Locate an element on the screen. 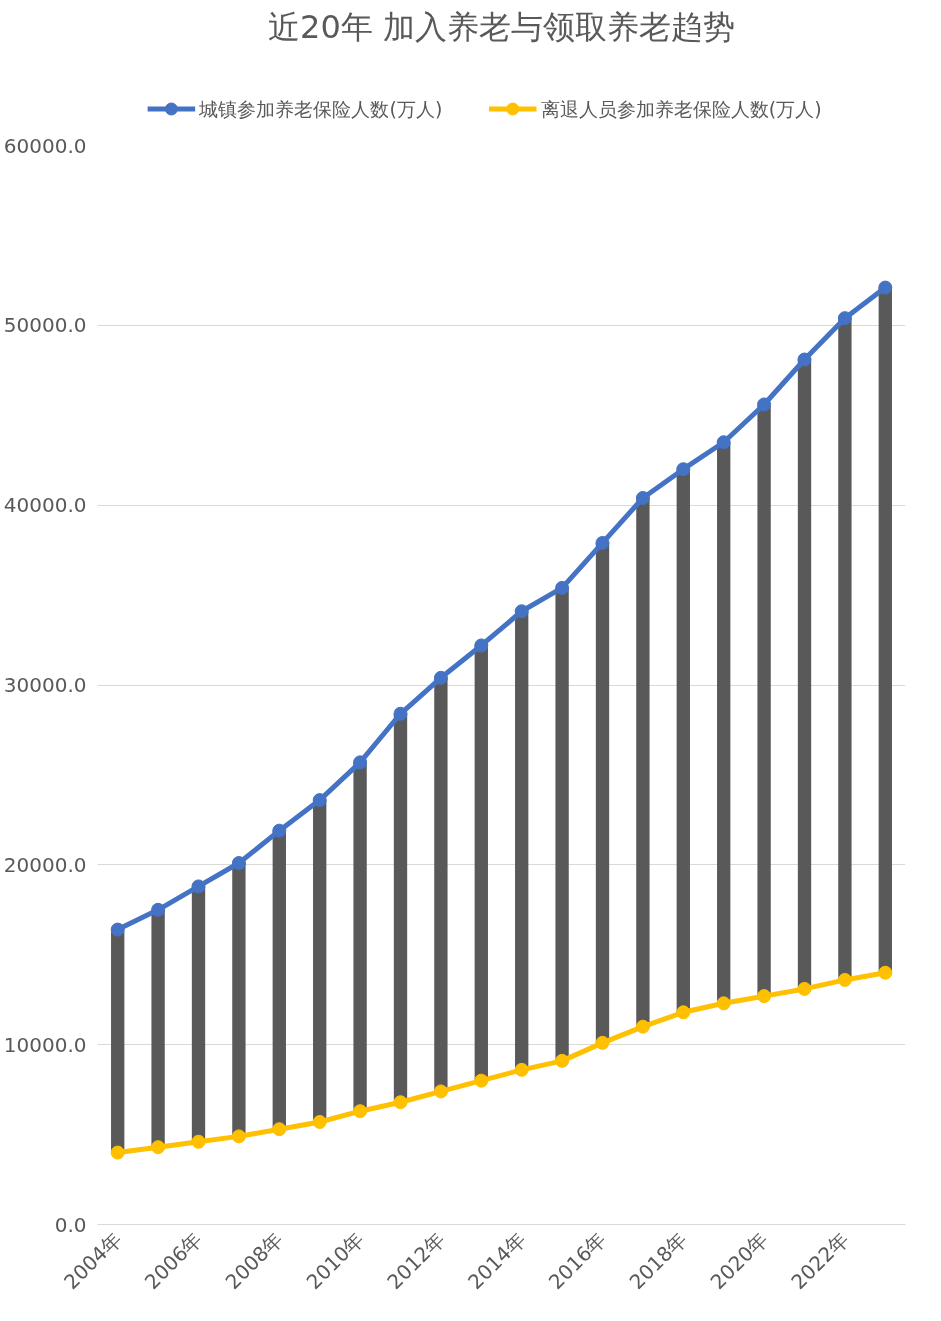 The height and width of the screenshot is (1321, 941). y-tick-label: 10000.0 is located at coordinates (45, 1044).